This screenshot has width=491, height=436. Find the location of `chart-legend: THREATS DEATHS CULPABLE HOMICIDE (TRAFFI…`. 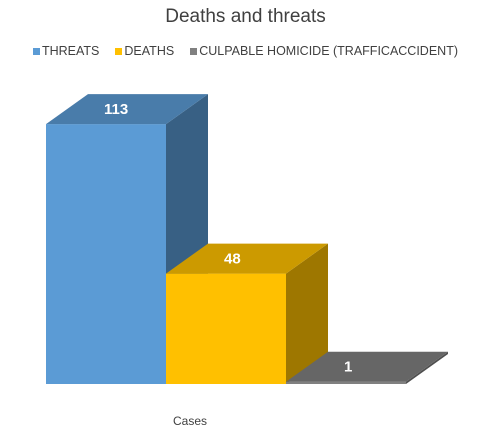

chart-legend: THREATS DEATHS CULPABLE HOMICIDE (TRAFFI… is located at coordinates (245, 51).